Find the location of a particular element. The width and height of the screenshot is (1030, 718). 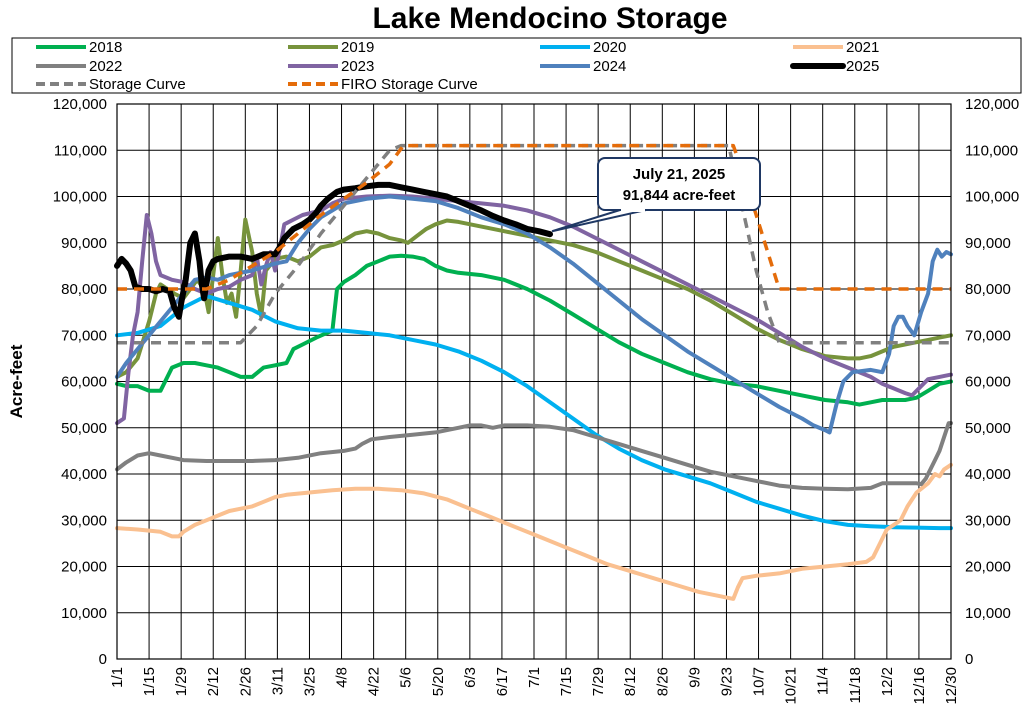

x-tick-label: 7/29 is located at coordinates (598, 681).